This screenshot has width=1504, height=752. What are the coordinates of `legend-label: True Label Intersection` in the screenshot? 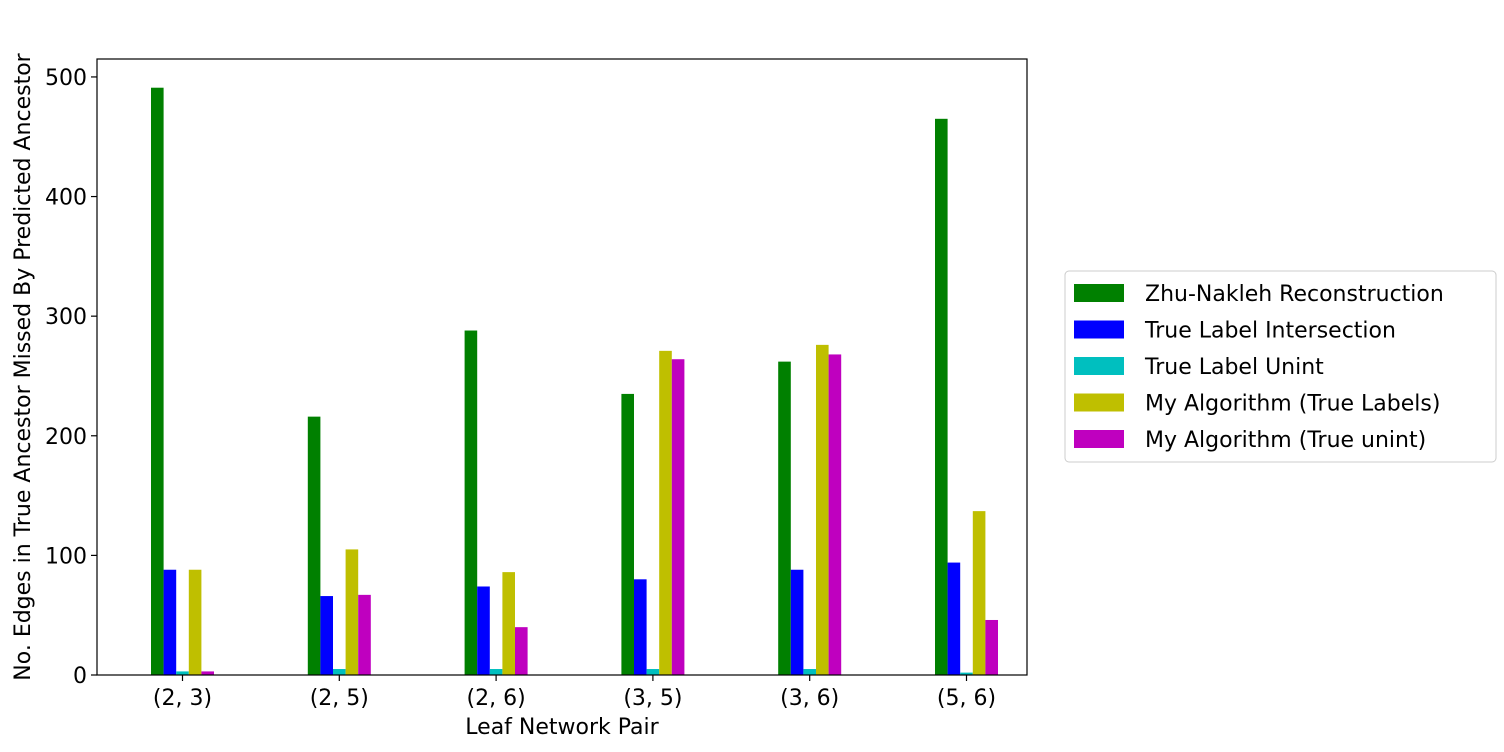 It's located at (1270, 331).